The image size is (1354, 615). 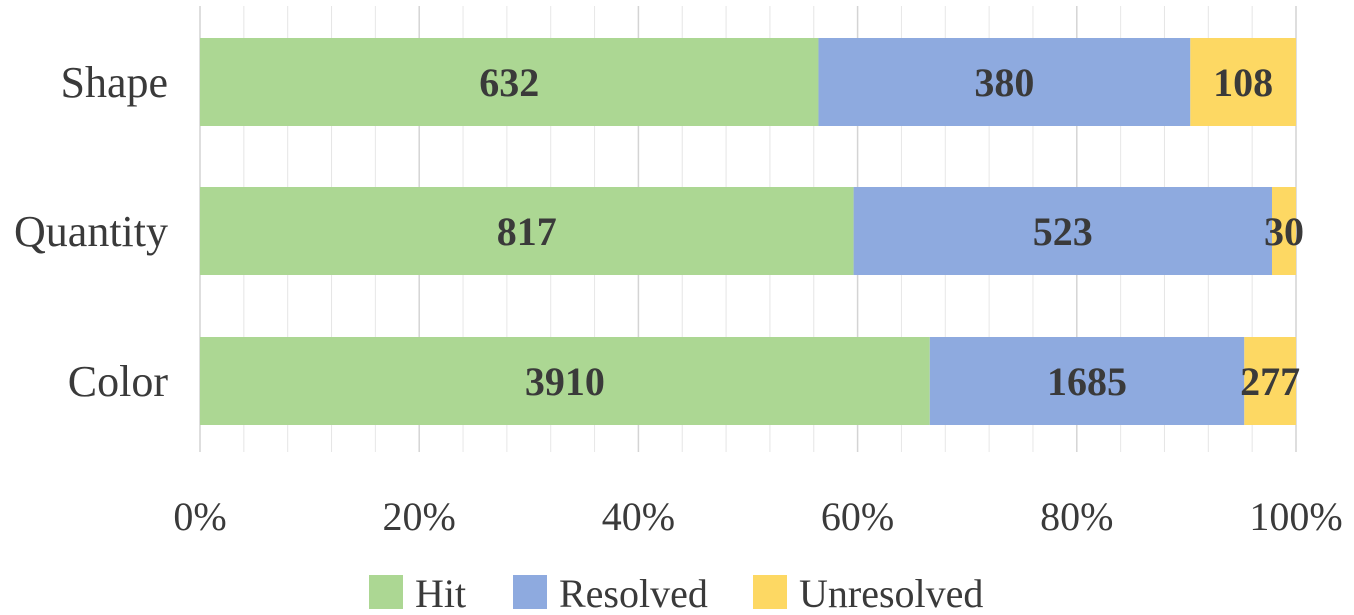 What do you see at coordinates (633, 593) in the screenshot?
I see `legend-label: Resolved` at bounding box center [633, 593].